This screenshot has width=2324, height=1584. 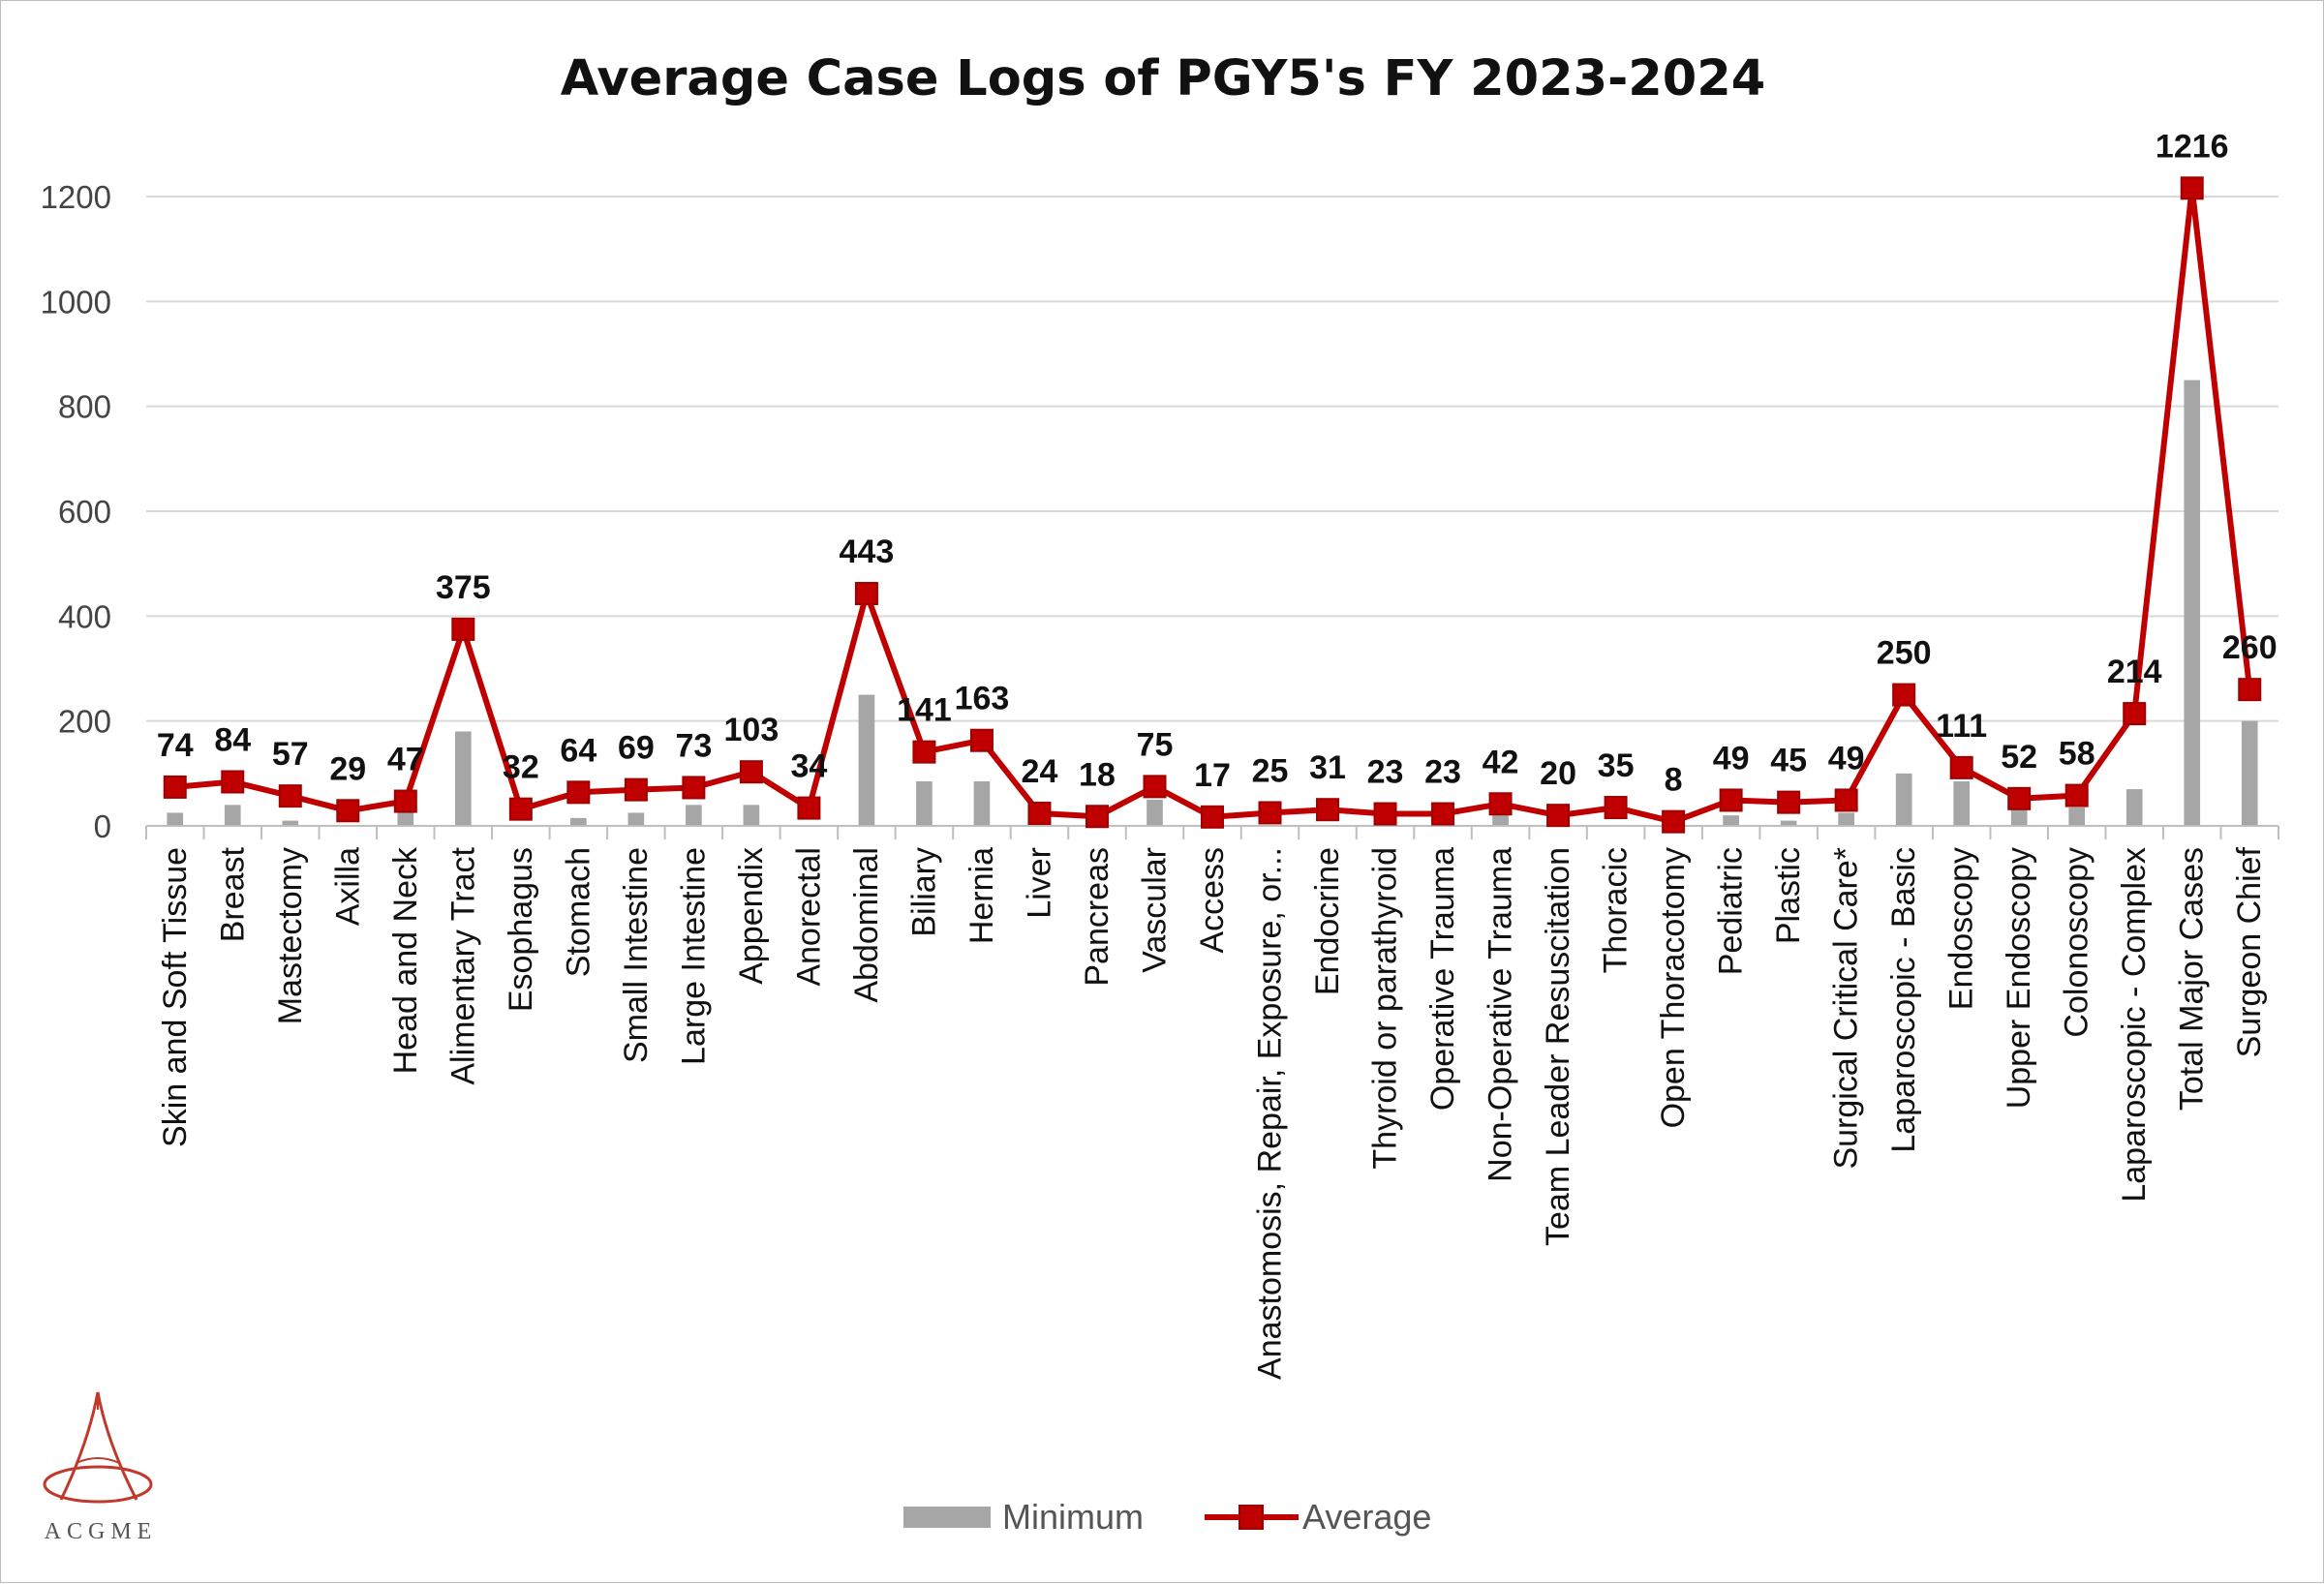 I want to click on y-tick-label-1200: 1200, so click(x=76, y=197).